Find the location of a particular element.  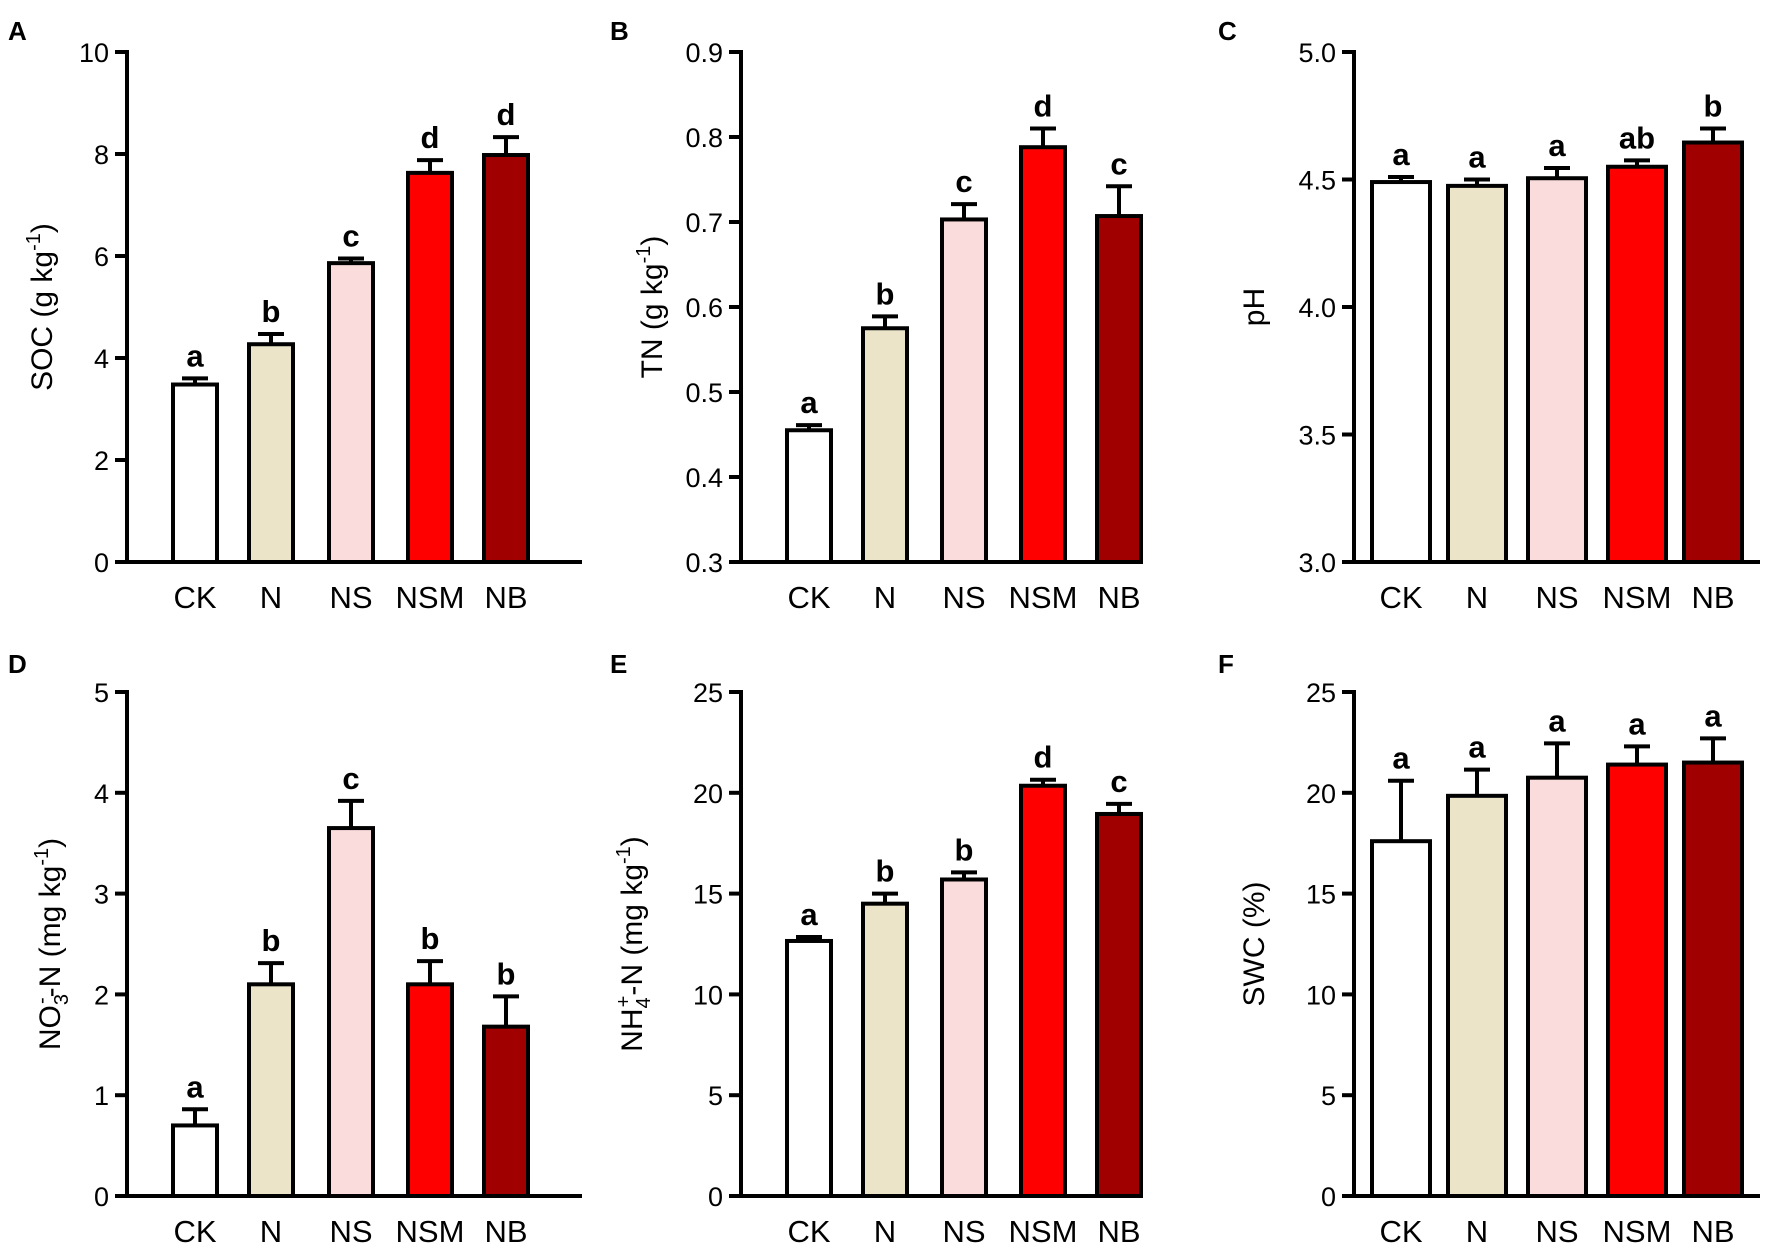

y-tick-label: 1 is located at coordinates (101, 1096).